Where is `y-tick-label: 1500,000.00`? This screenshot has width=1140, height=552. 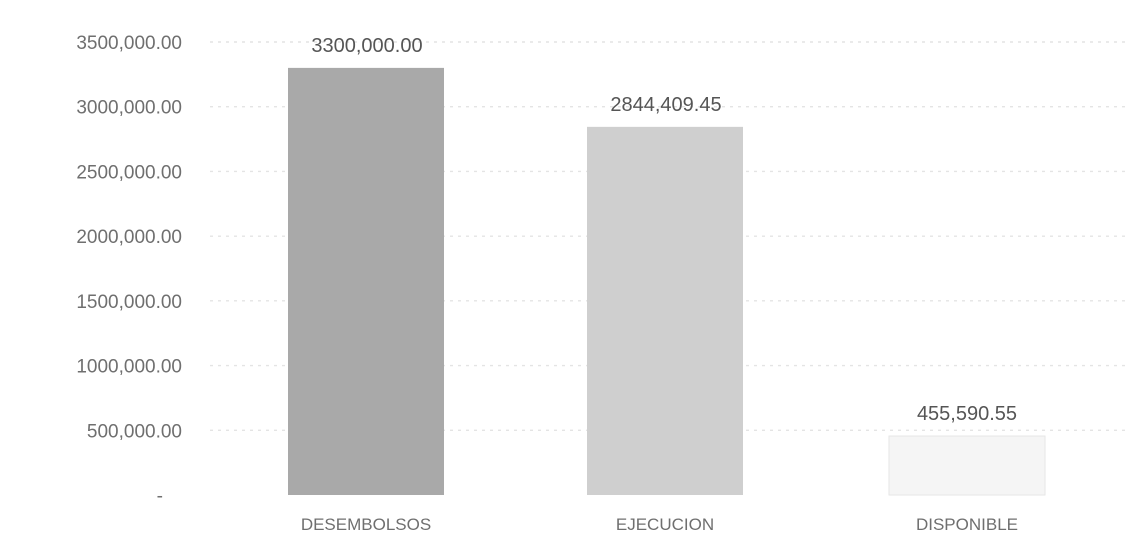 y-tick-label: 1500,000.00 is located at coordinates (129, 302).